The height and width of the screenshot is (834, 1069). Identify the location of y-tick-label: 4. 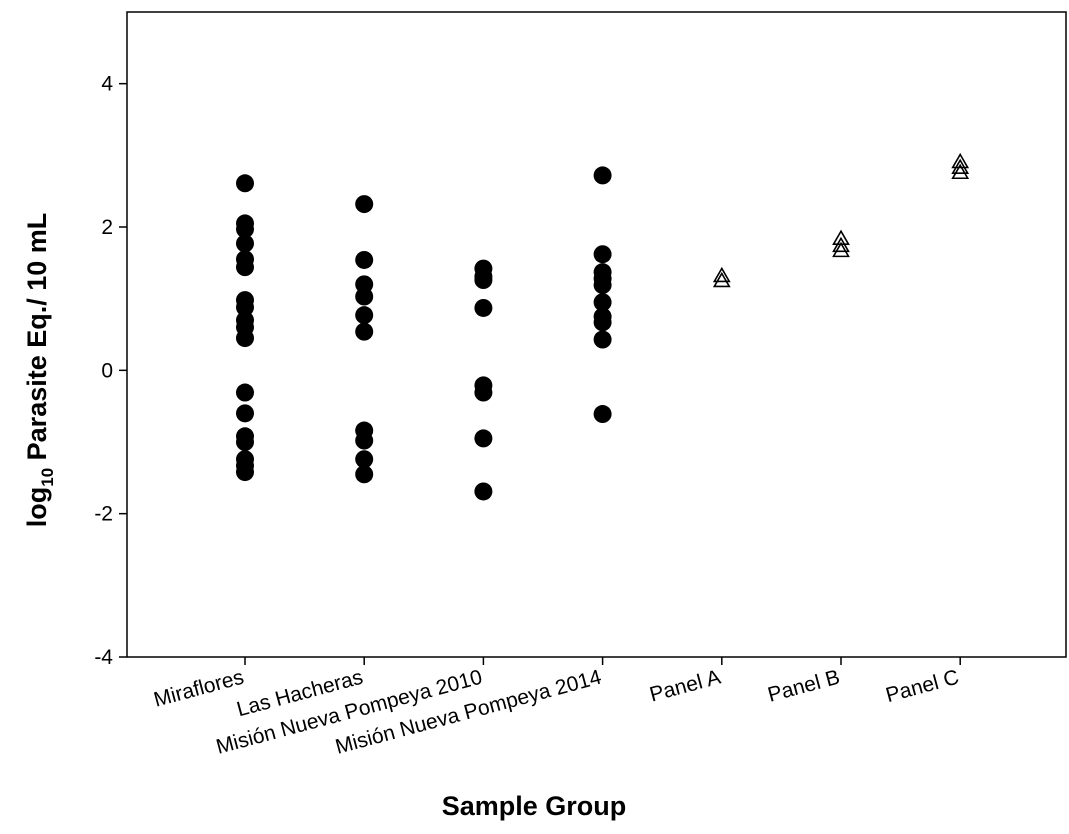
(107, 84).